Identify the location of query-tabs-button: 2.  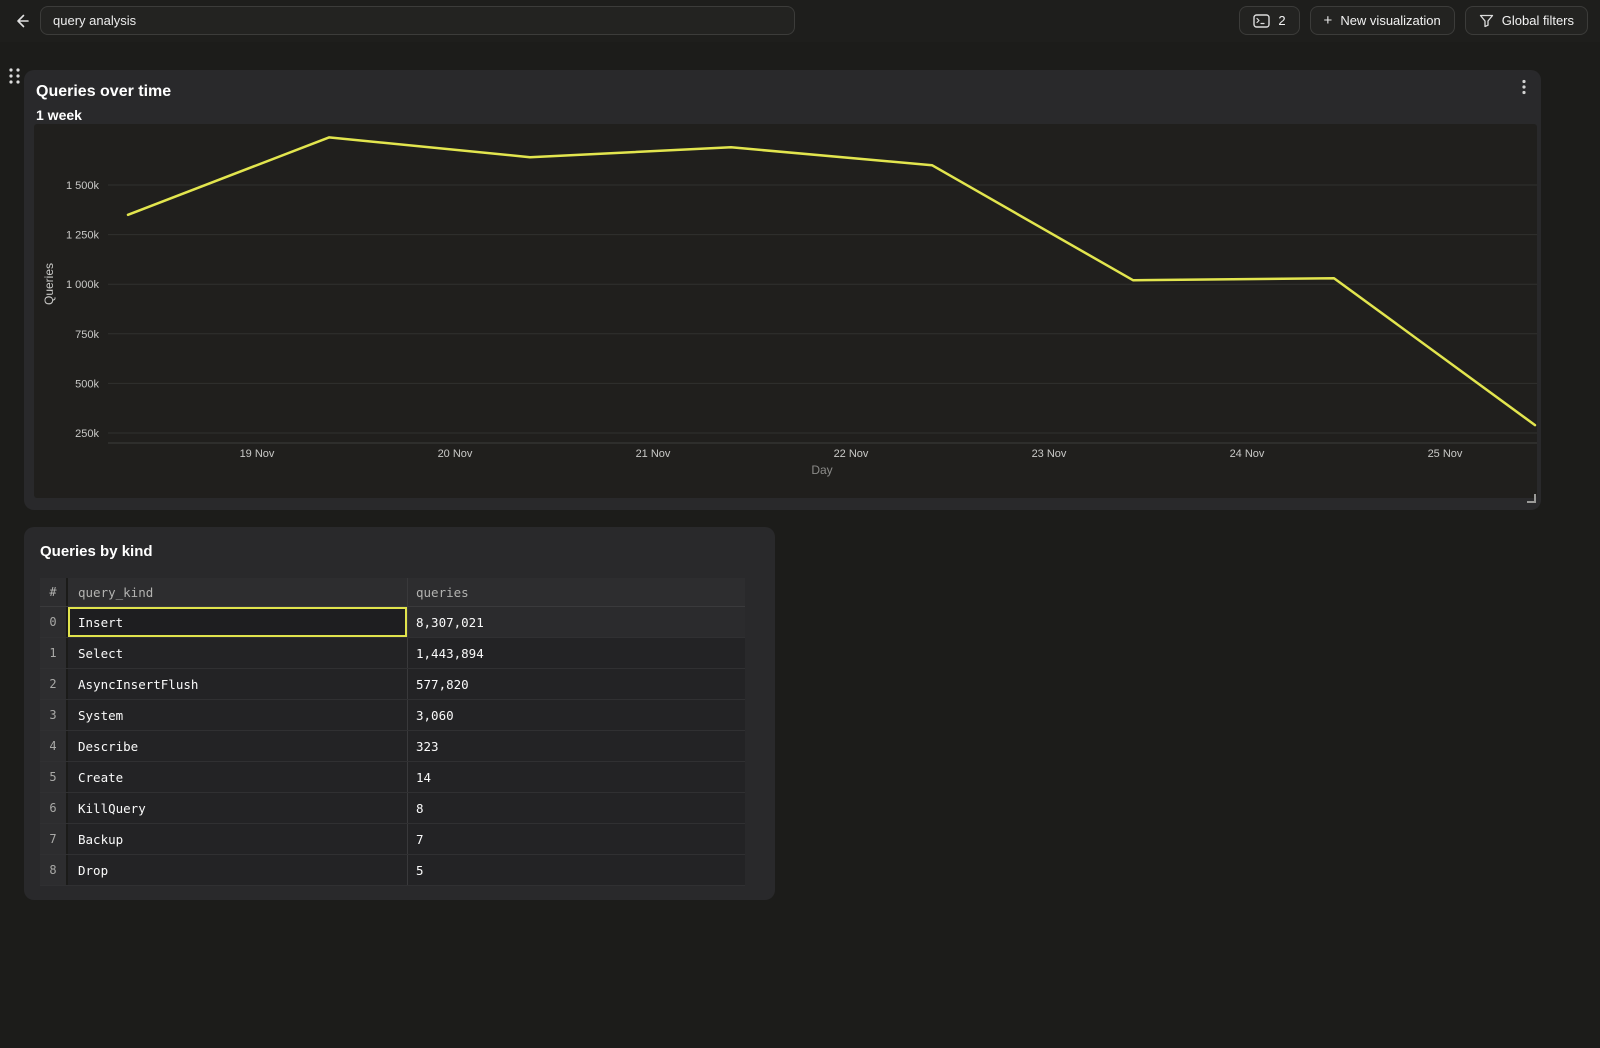
(1269, 20).